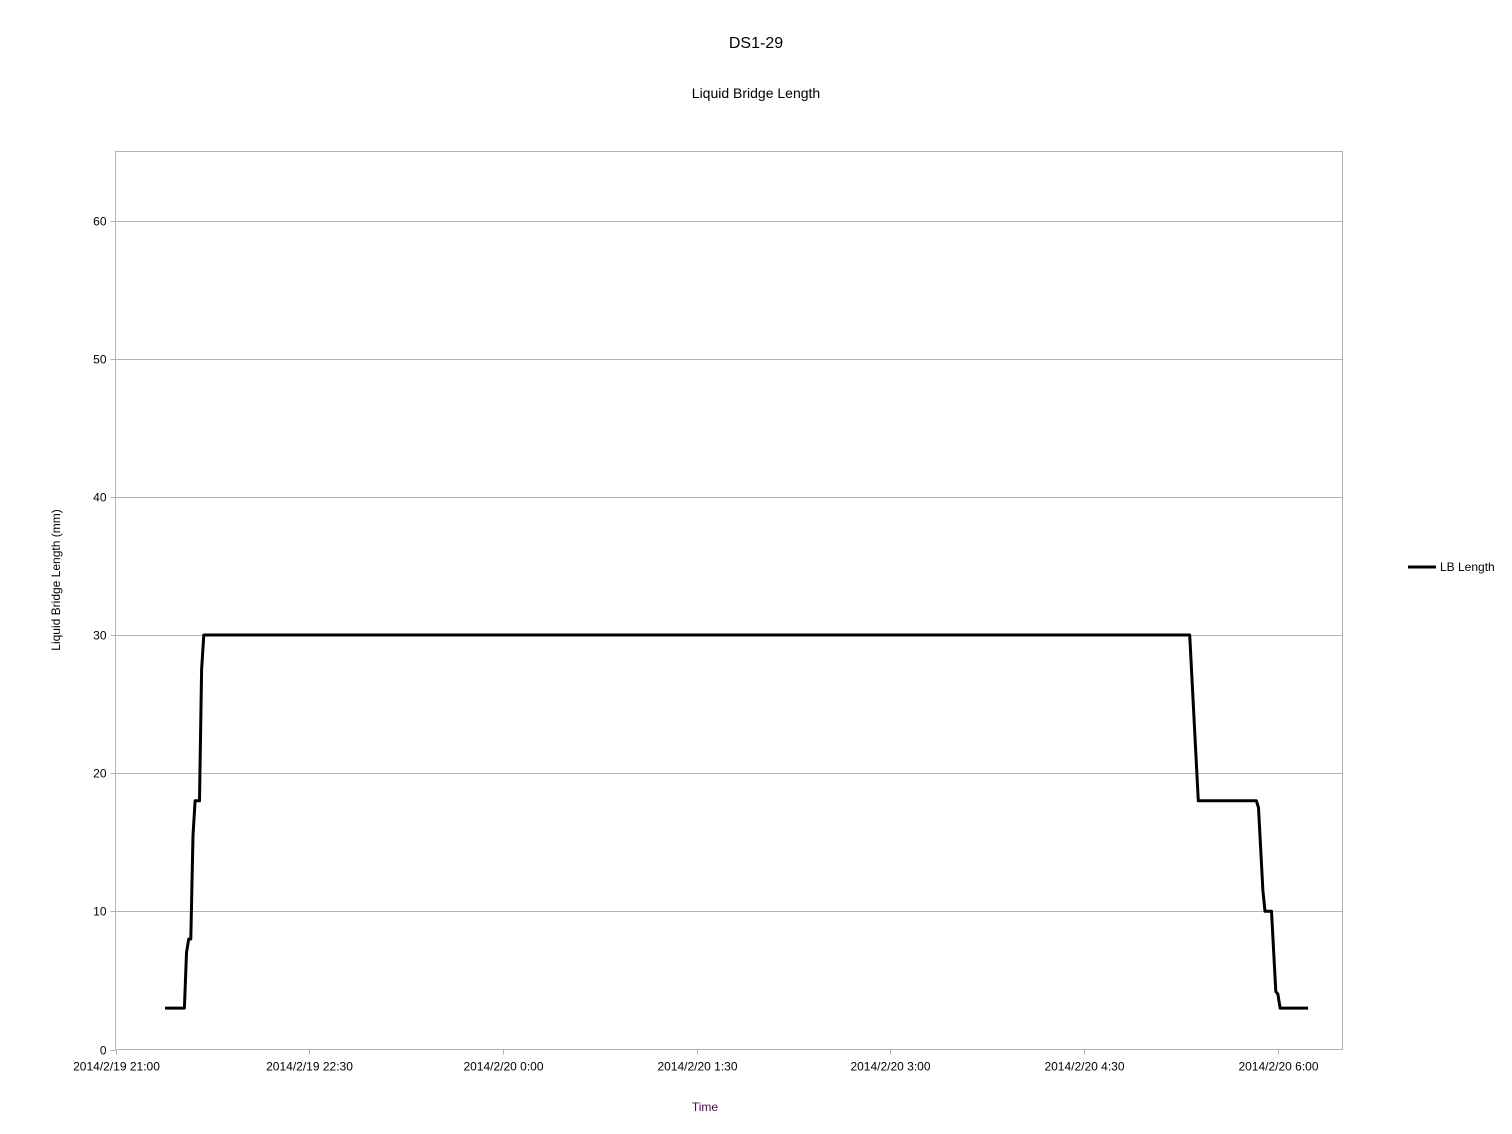  What do you see at coordinates (100, 498) in the screenshot?
I see `y-tick-label: 40` at bounding box center [100, 498].